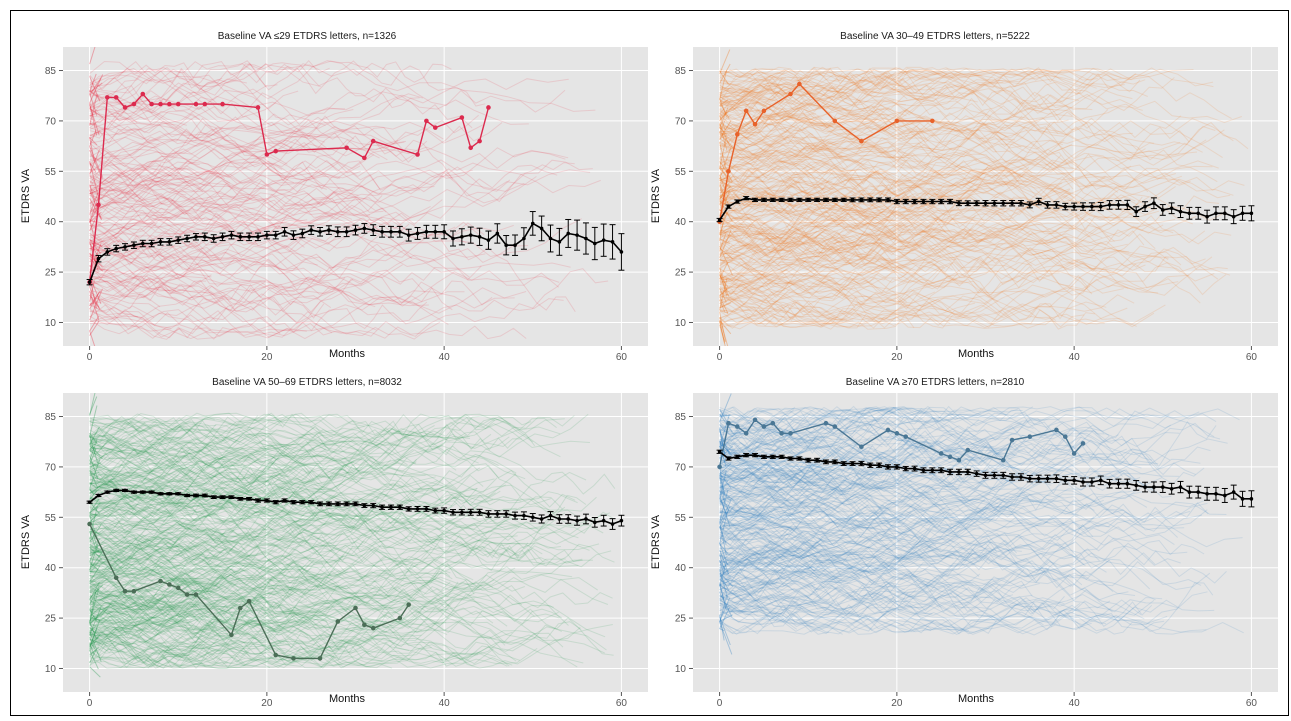 The height and width of the screenshot is (721, 1291). What do you see at coordinates (355, 248) in the screenshot?
I see `mean-series` at bounding box center [355, 248].